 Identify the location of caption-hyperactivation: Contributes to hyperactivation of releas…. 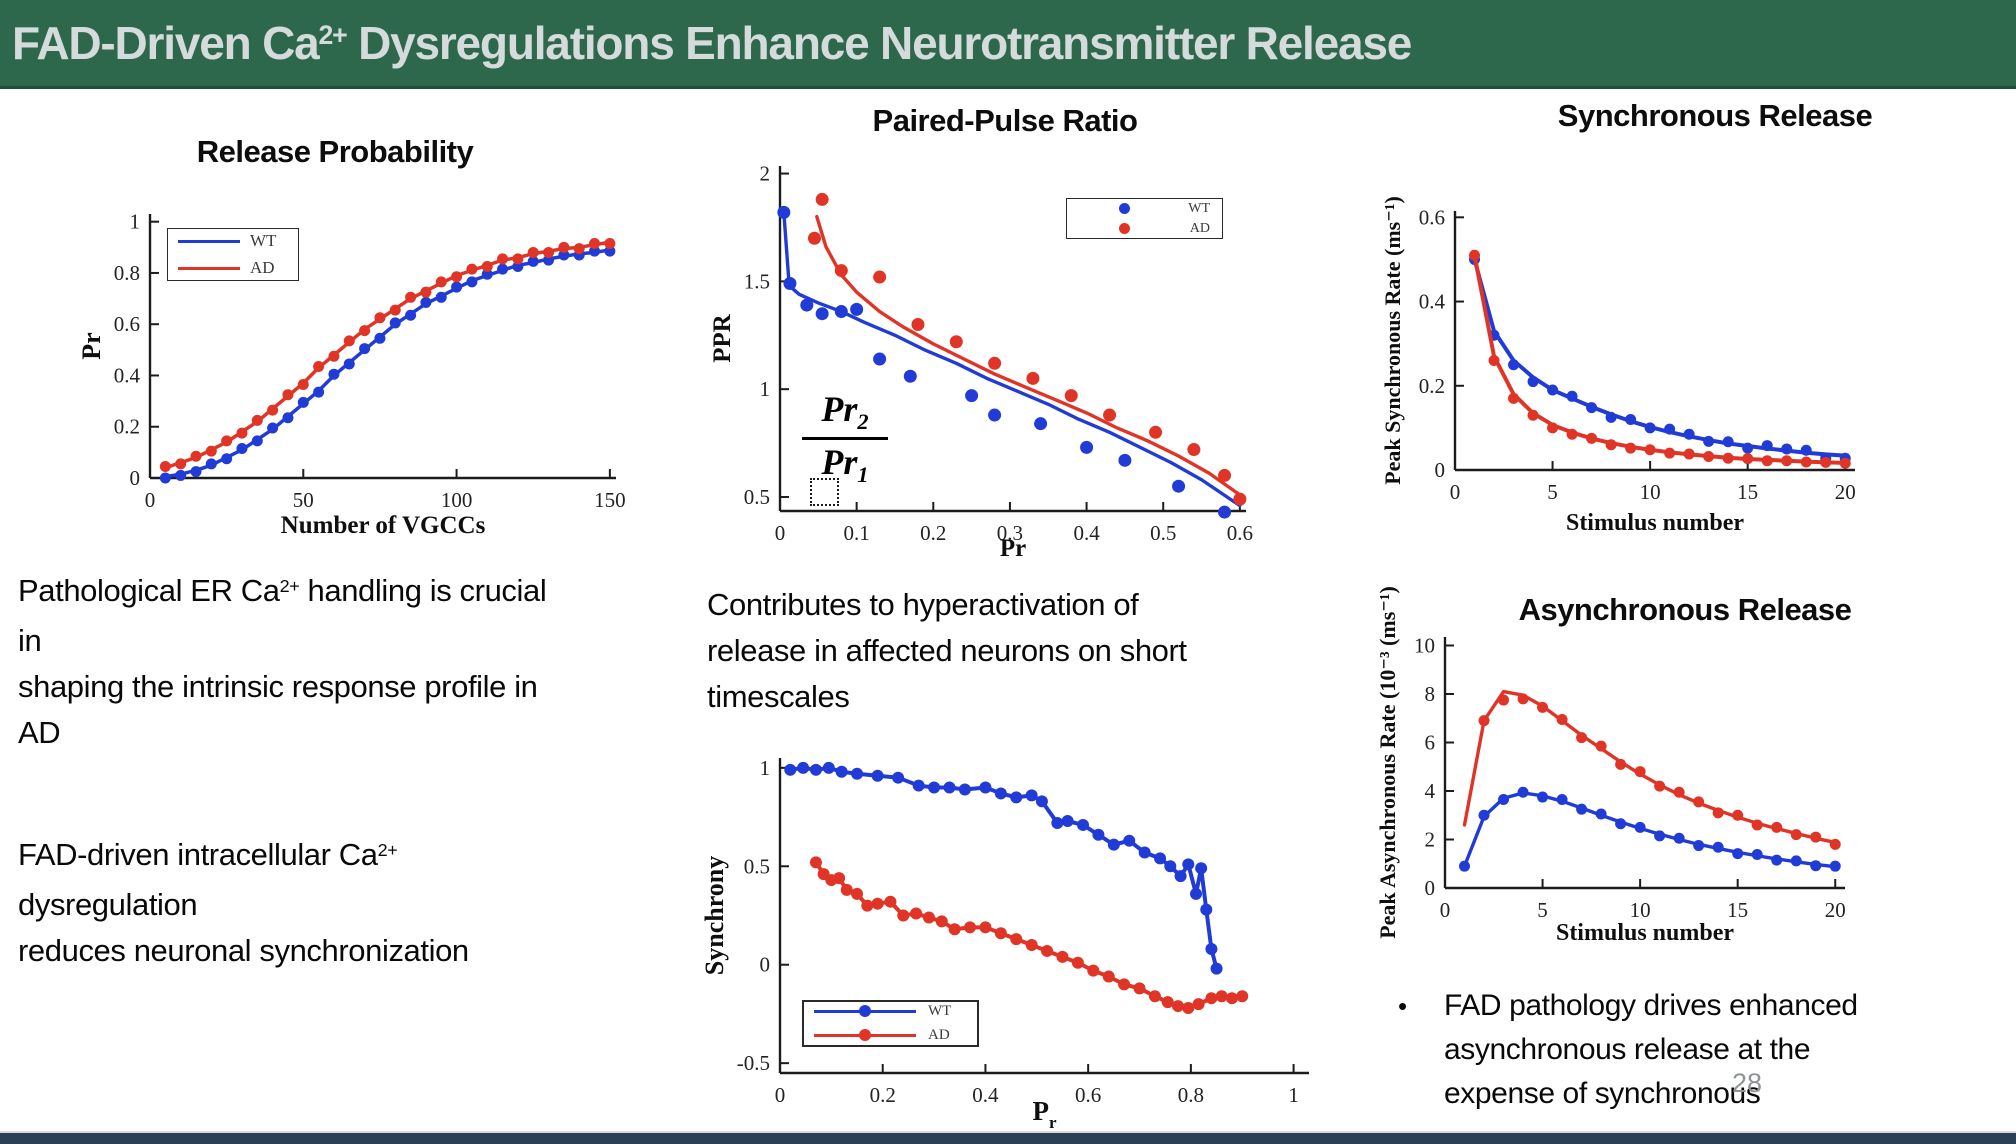
(972, 651).